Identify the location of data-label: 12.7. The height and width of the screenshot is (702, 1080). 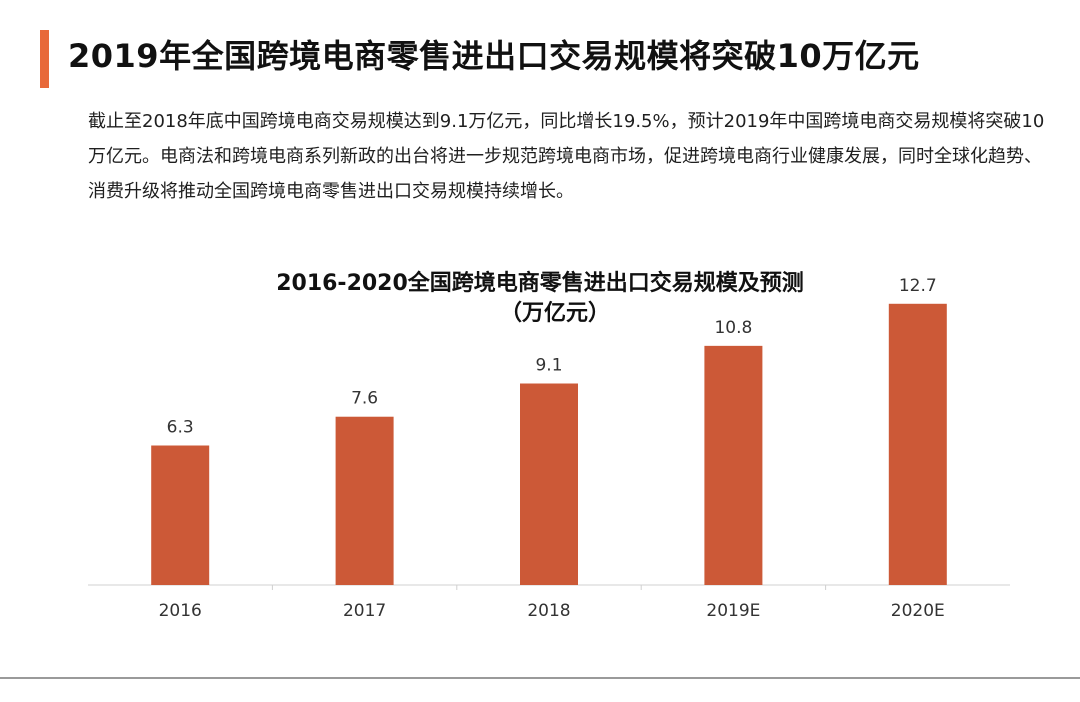
(918, 286).